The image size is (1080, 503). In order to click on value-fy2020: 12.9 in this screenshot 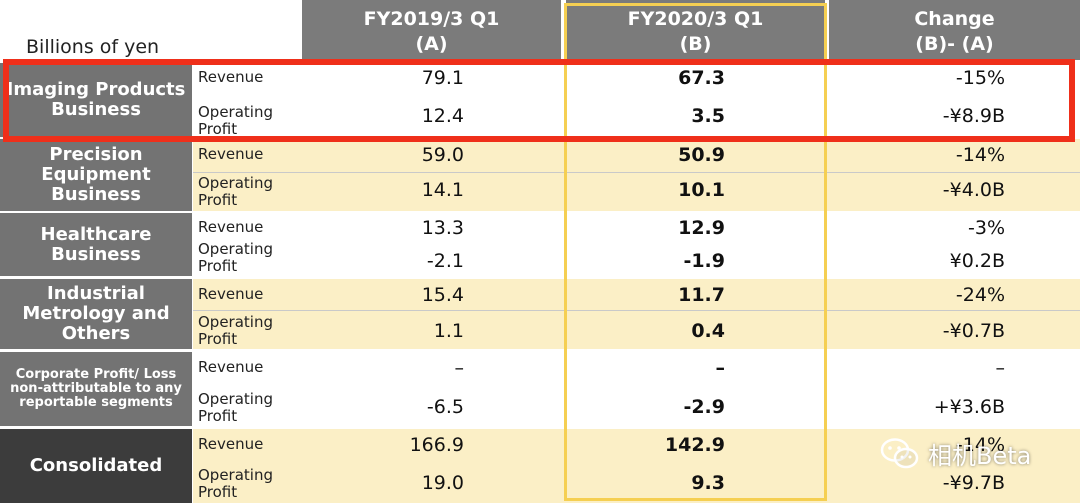, I will do `click(701, 228)`.